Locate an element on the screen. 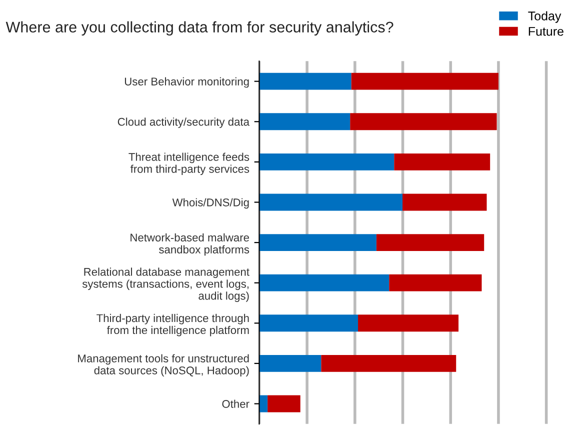 The height and width of the screenshot is (437, 576). y-tick-label: Cloud activity/security data is located at coordinates (184, 123).